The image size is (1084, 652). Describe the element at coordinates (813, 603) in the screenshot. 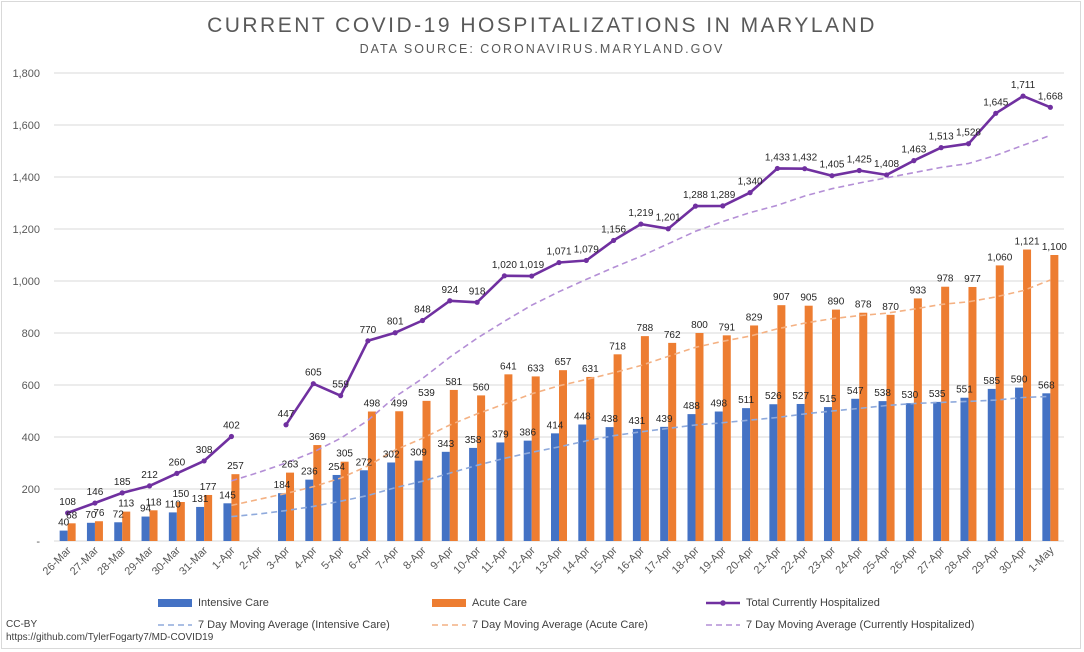

I see `legend-label: Total Currently Hospitalized` at that location.